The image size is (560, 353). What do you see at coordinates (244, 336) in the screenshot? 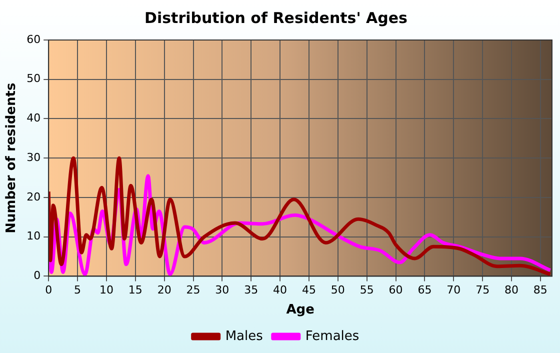
I see `legend-label: Males` at bounding box center [244, 336].